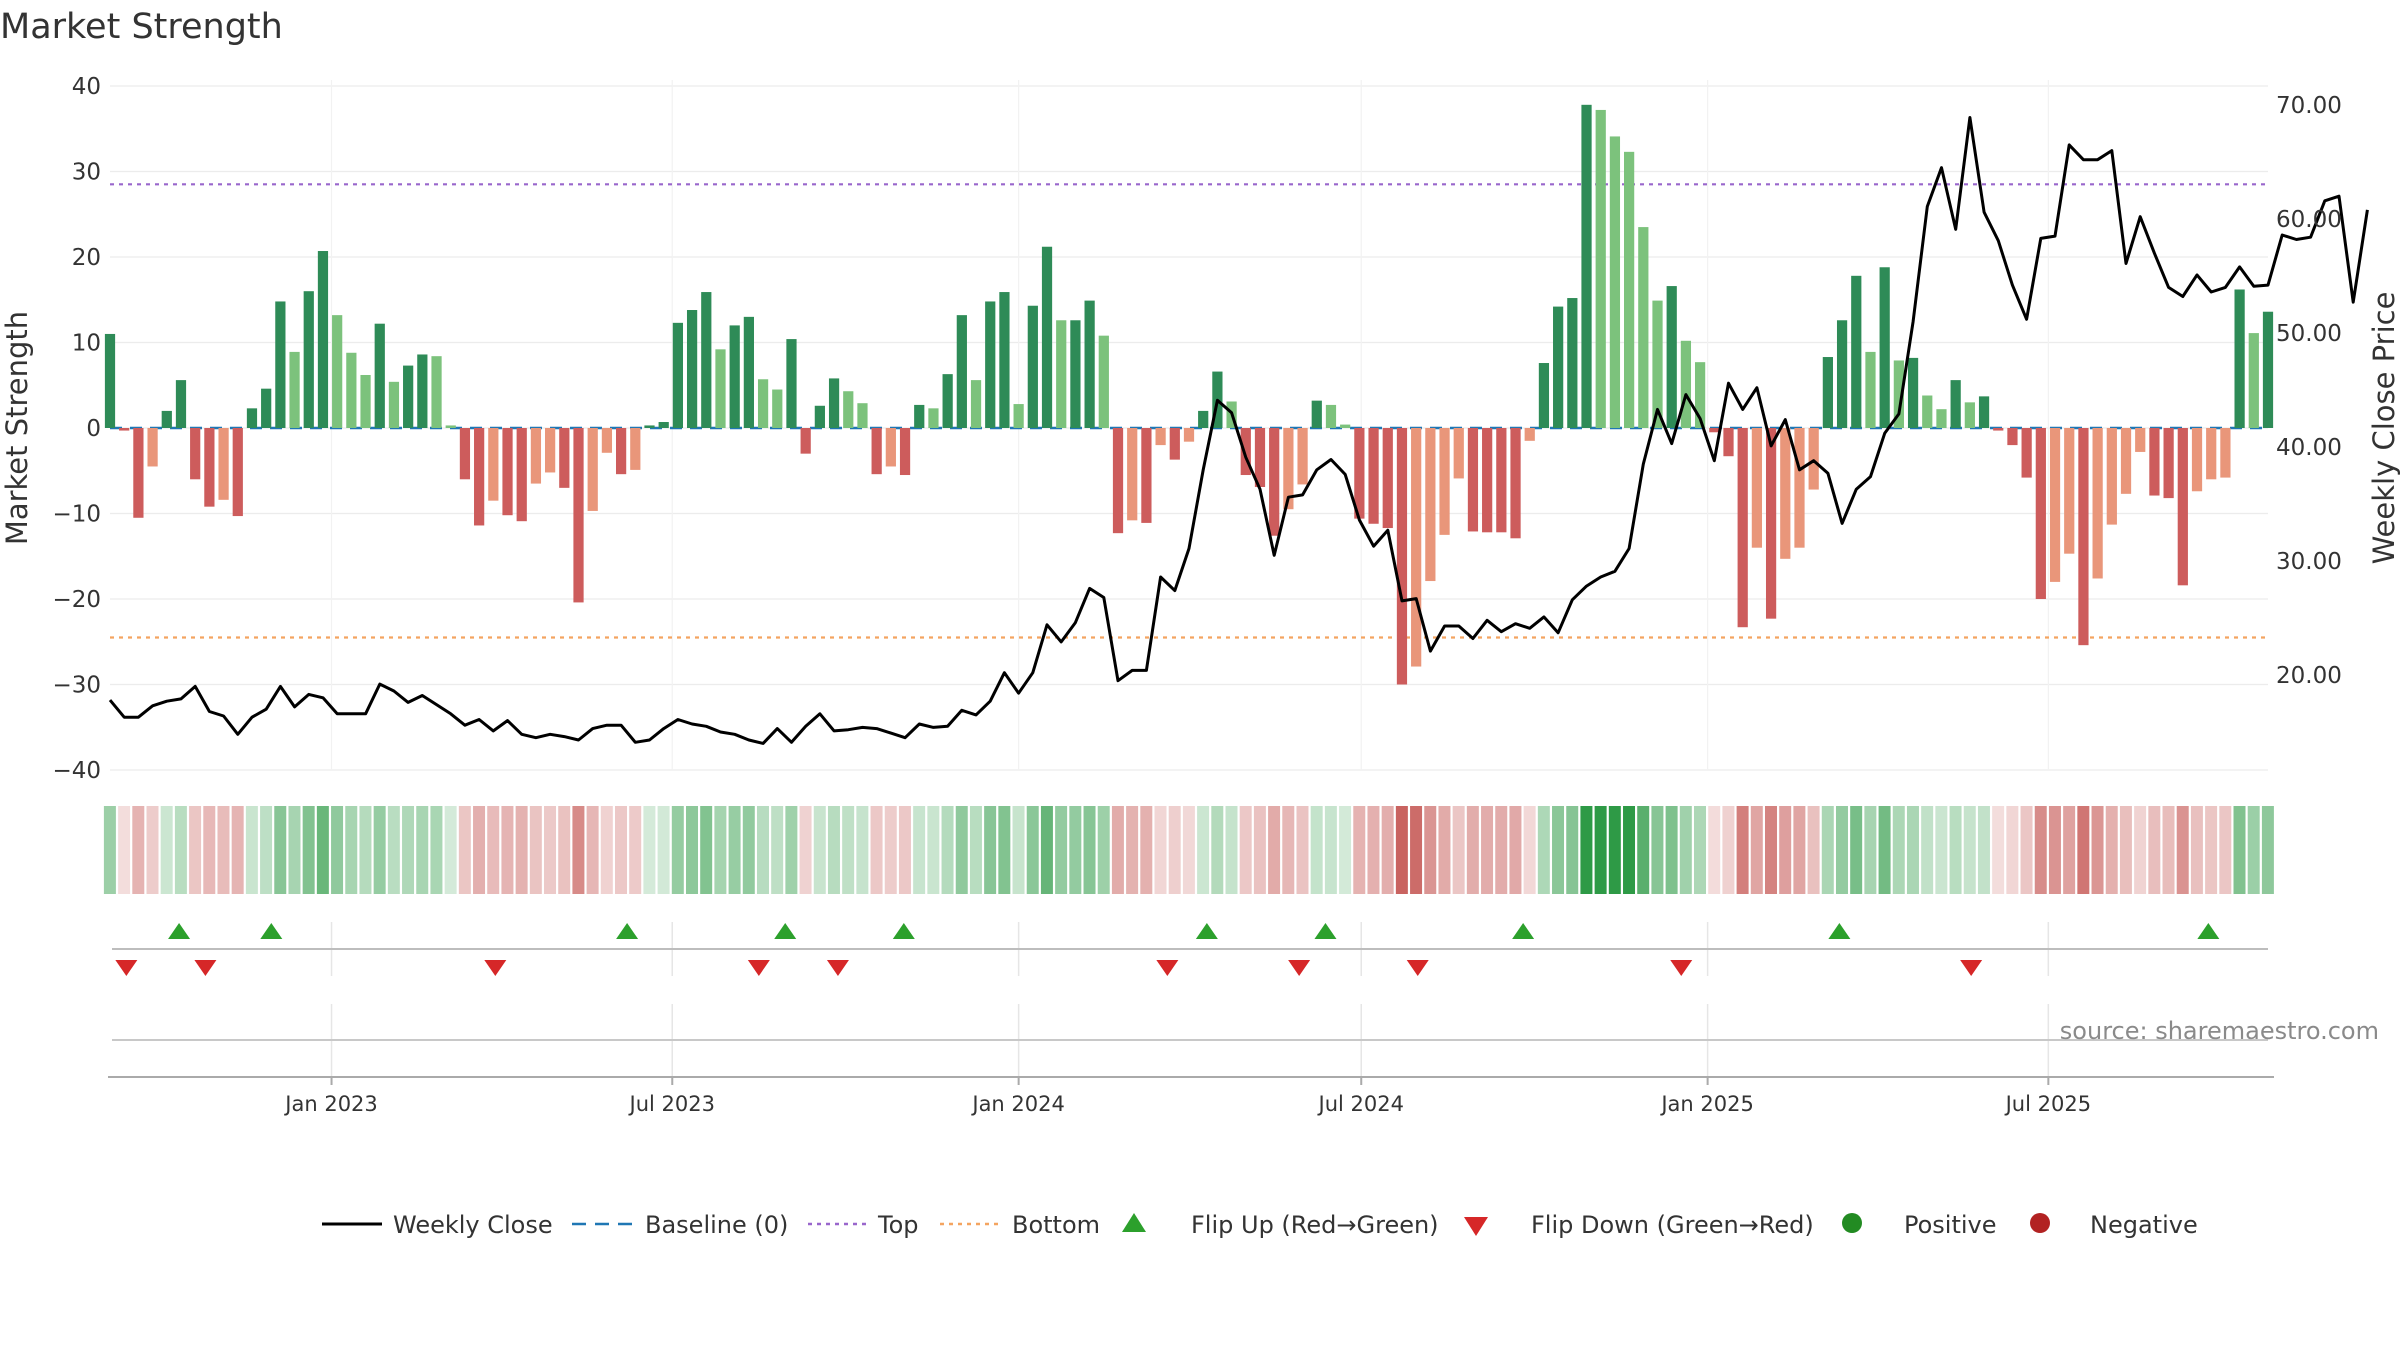 This screenshot has height=1354, width=2400. Describe the element at coordinates (2309, 676) in the screenshot. I see `y-right-tick-label: 20.00` at that location.